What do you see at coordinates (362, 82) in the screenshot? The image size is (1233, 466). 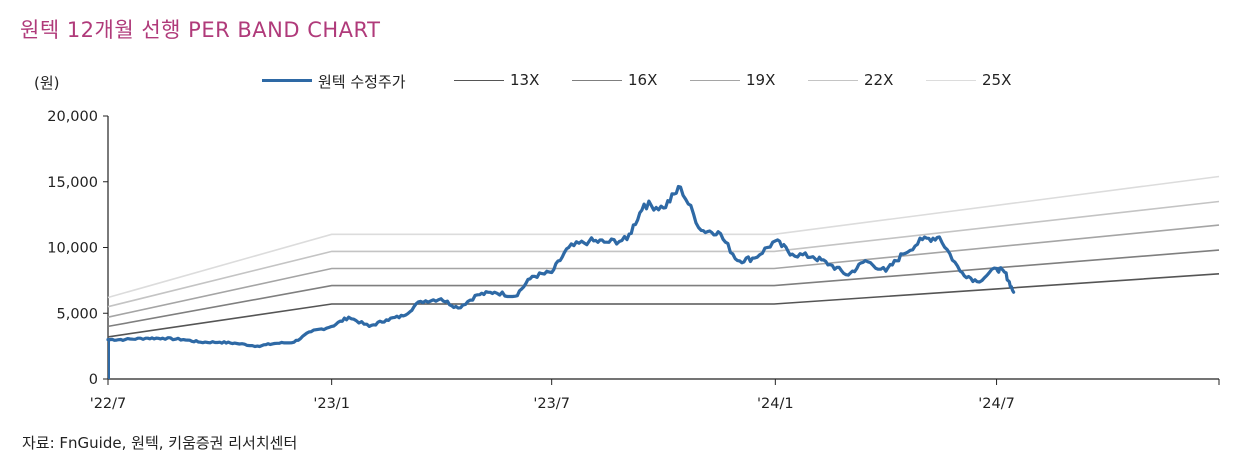 I see `legend-label: 원텍 수정주가` at bounding box center [362, 82].